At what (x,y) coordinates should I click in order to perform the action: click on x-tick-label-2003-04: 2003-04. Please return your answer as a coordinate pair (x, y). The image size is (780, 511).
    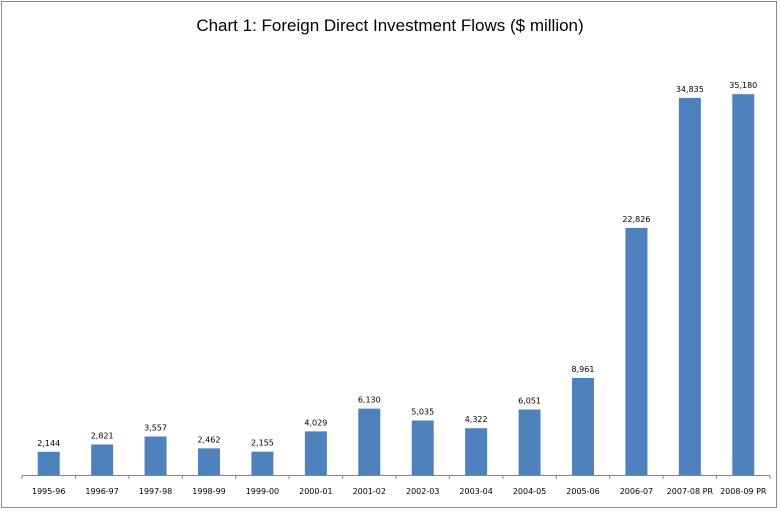
    Looking at the image, I should click on (475, 491).